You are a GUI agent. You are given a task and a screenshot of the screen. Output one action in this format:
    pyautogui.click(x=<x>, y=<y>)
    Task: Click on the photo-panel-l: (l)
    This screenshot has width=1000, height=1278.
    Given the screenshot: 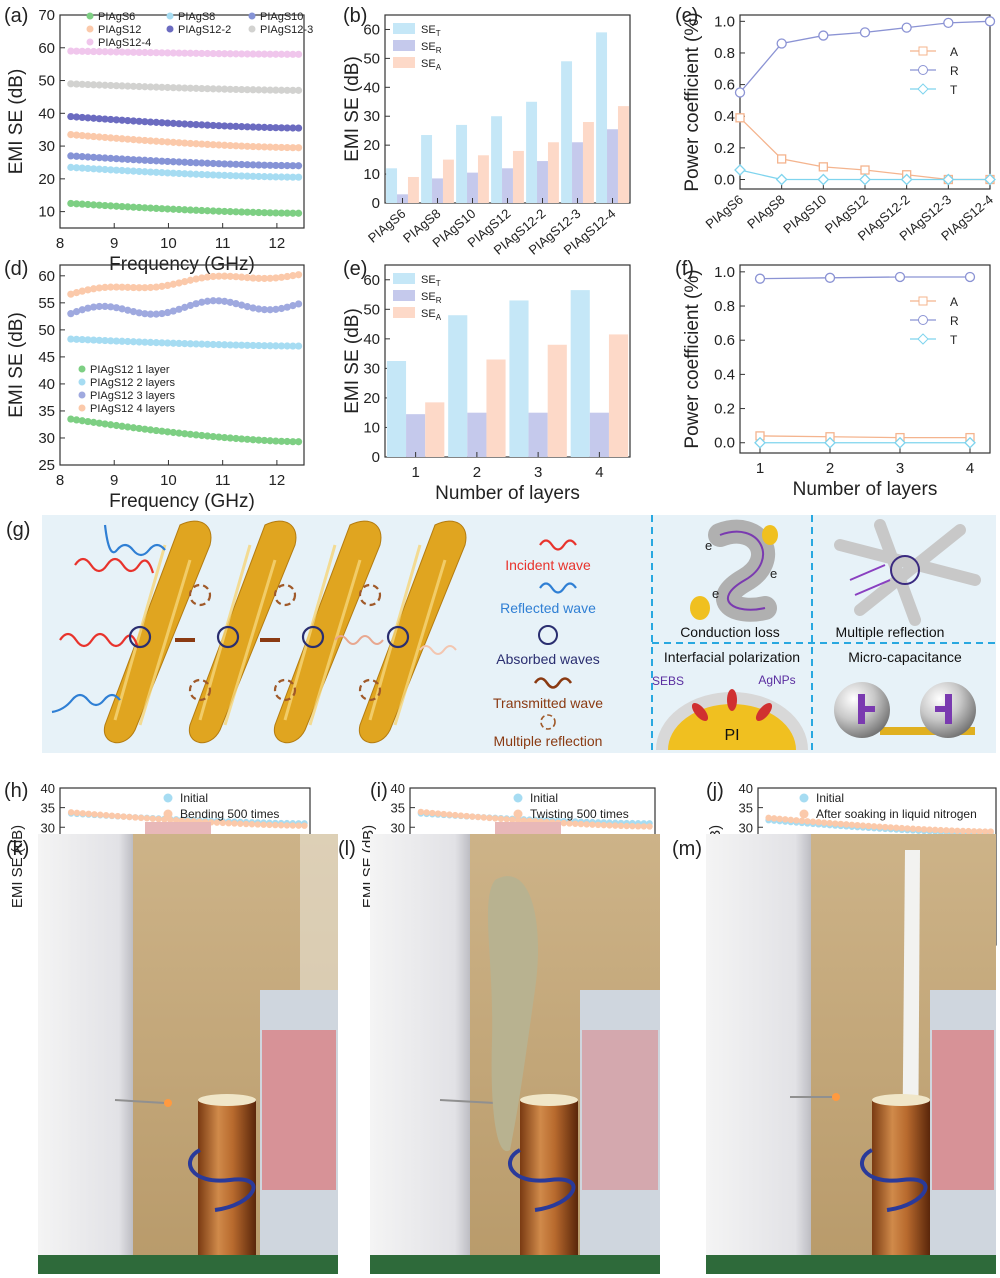 What is the action you would take?
    pyautogui.click(x=499, y=1054)
    